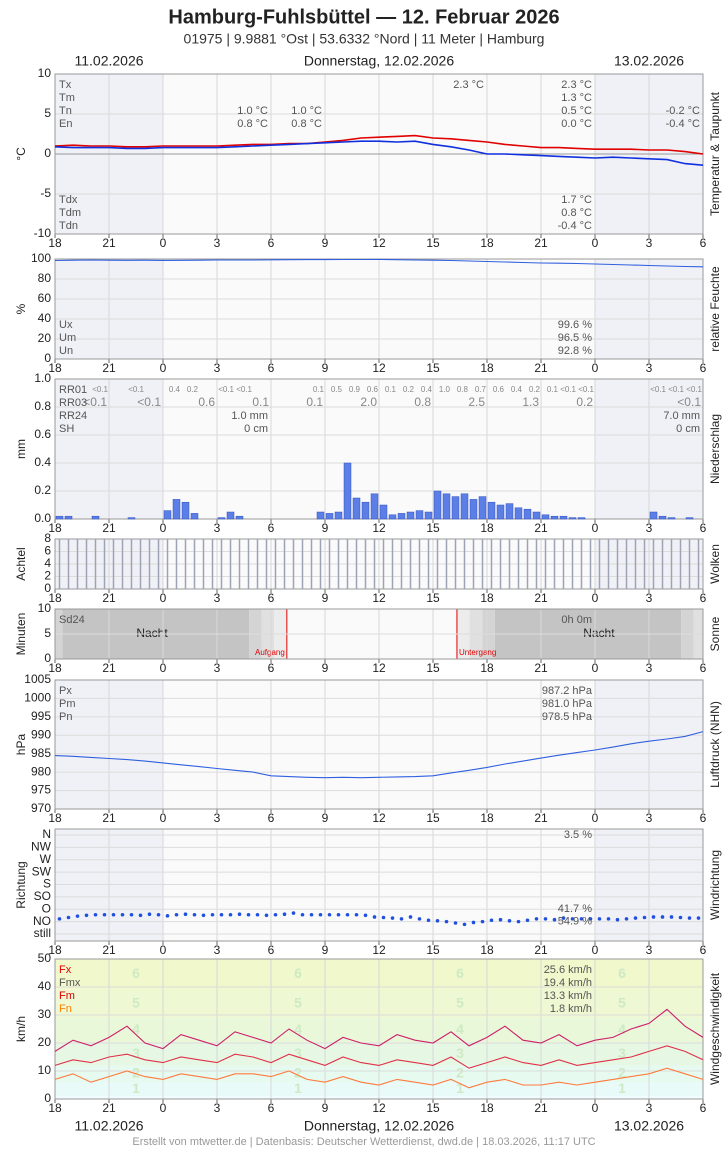  I want to click on stat-label: Fn, so click(65, 1009).